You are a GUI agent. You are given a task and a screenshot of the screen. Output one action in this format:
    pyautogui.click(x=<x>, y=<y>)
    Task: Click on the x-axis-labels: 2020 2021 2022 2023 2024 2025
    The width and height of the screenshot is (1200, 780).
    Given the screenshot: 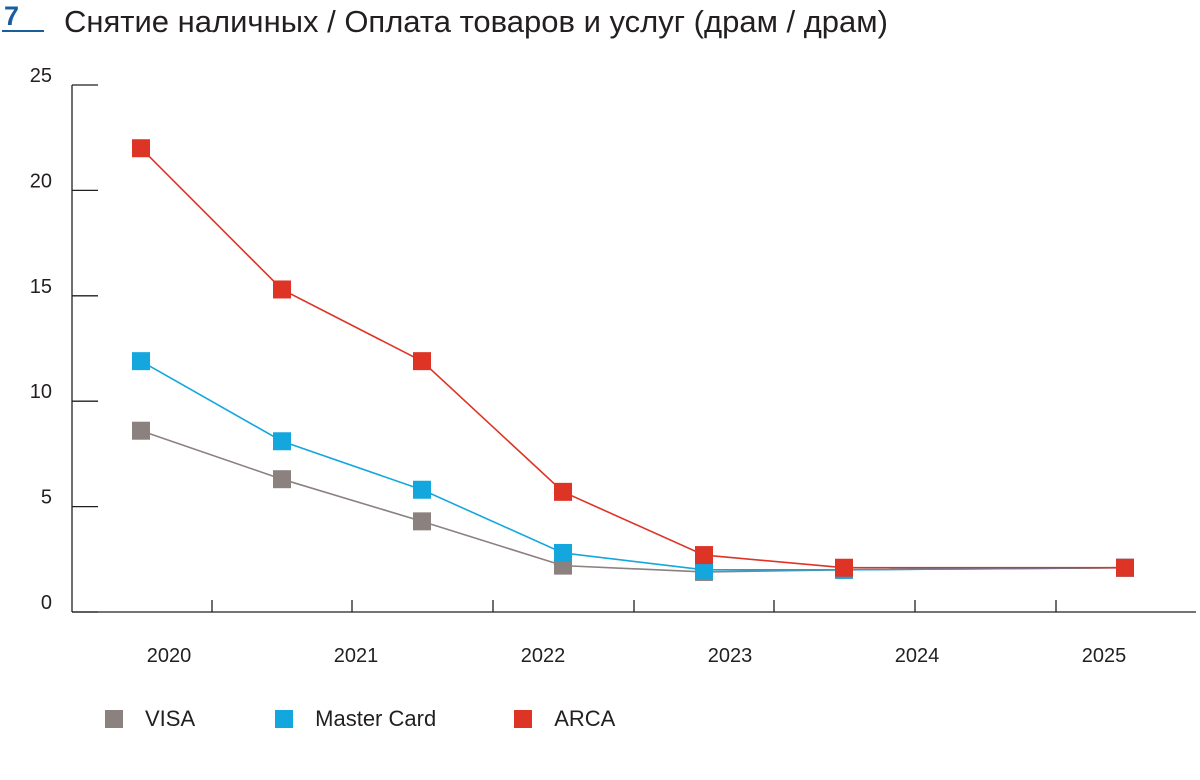 What is the action you would take?
    pyautogui.click(x=637, y=656)
    